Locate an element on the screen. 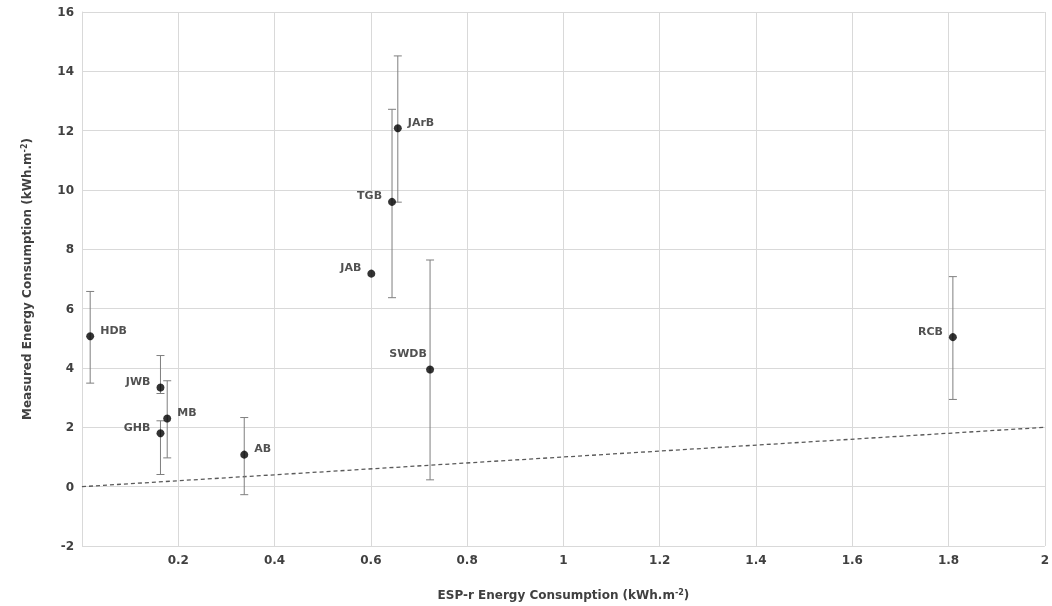 This screenshot has height=606, width=1052. y-axis-title: Measured Energy Consumption (kWh.m-2) is located at coordinates (26, 279).